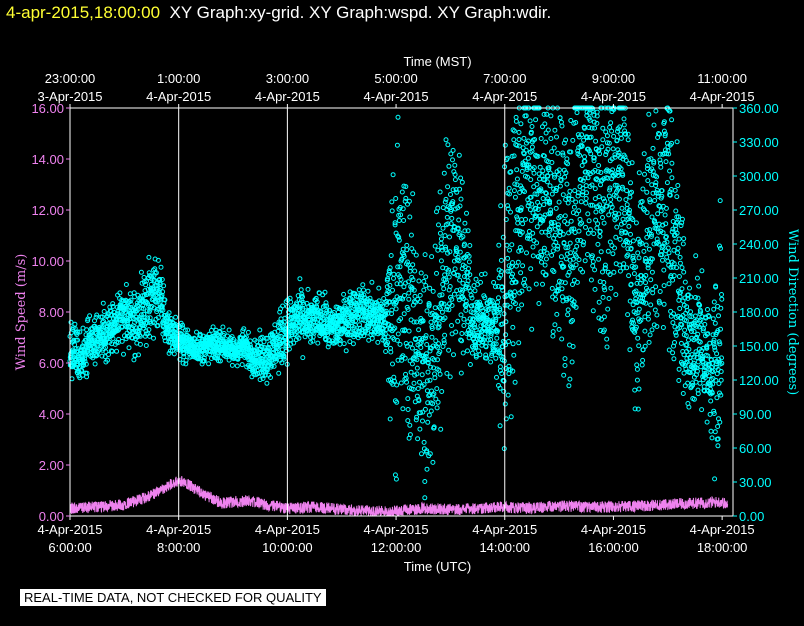 This screenshot has height=626, width=804. Describe the element at coordinates (759, 380) in the screenshot. I see `right-tick-label: 120.00` at that location.